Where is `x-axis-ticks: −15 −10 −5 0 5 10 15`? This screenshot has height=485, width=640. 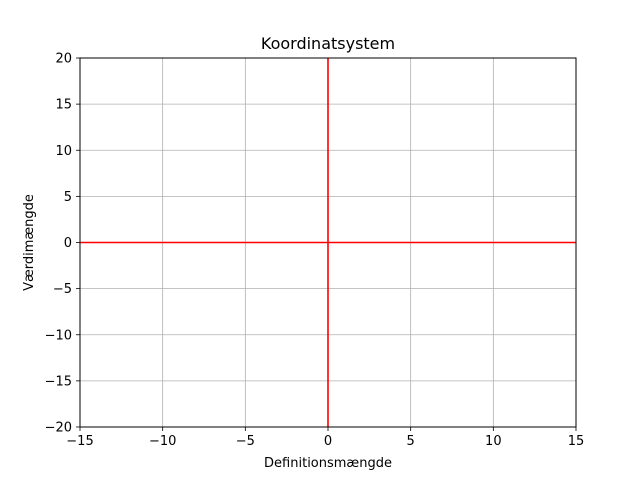 x-axis-ticks: −15 −10 −5 0 5 10 15 is located at coordinates (325, 438).